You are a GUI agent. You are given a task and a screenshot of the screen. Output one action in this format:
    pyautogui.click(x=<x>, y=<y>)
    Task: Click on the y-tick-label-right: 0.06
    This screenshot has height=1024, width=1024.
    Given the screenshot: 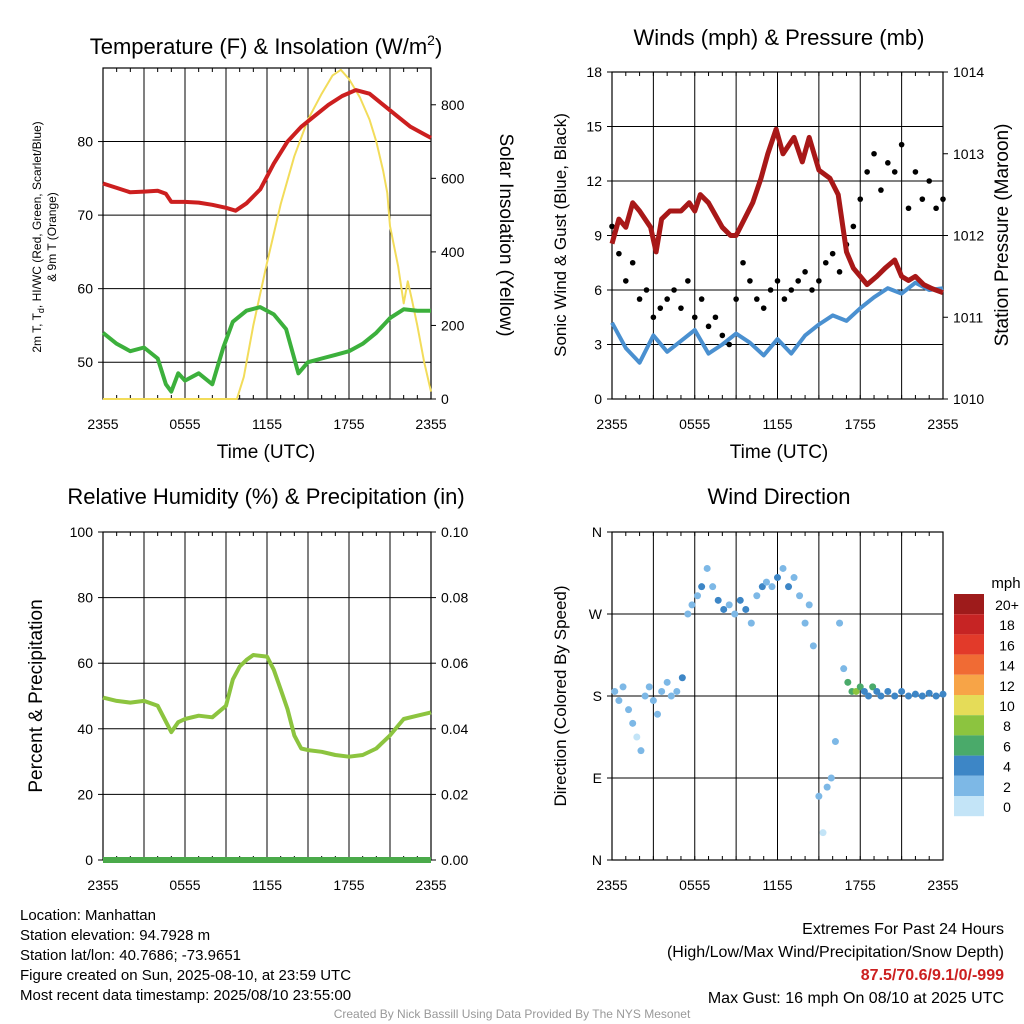 What is the action you would take?
    pyautogui.click(x=454, y=663)
    